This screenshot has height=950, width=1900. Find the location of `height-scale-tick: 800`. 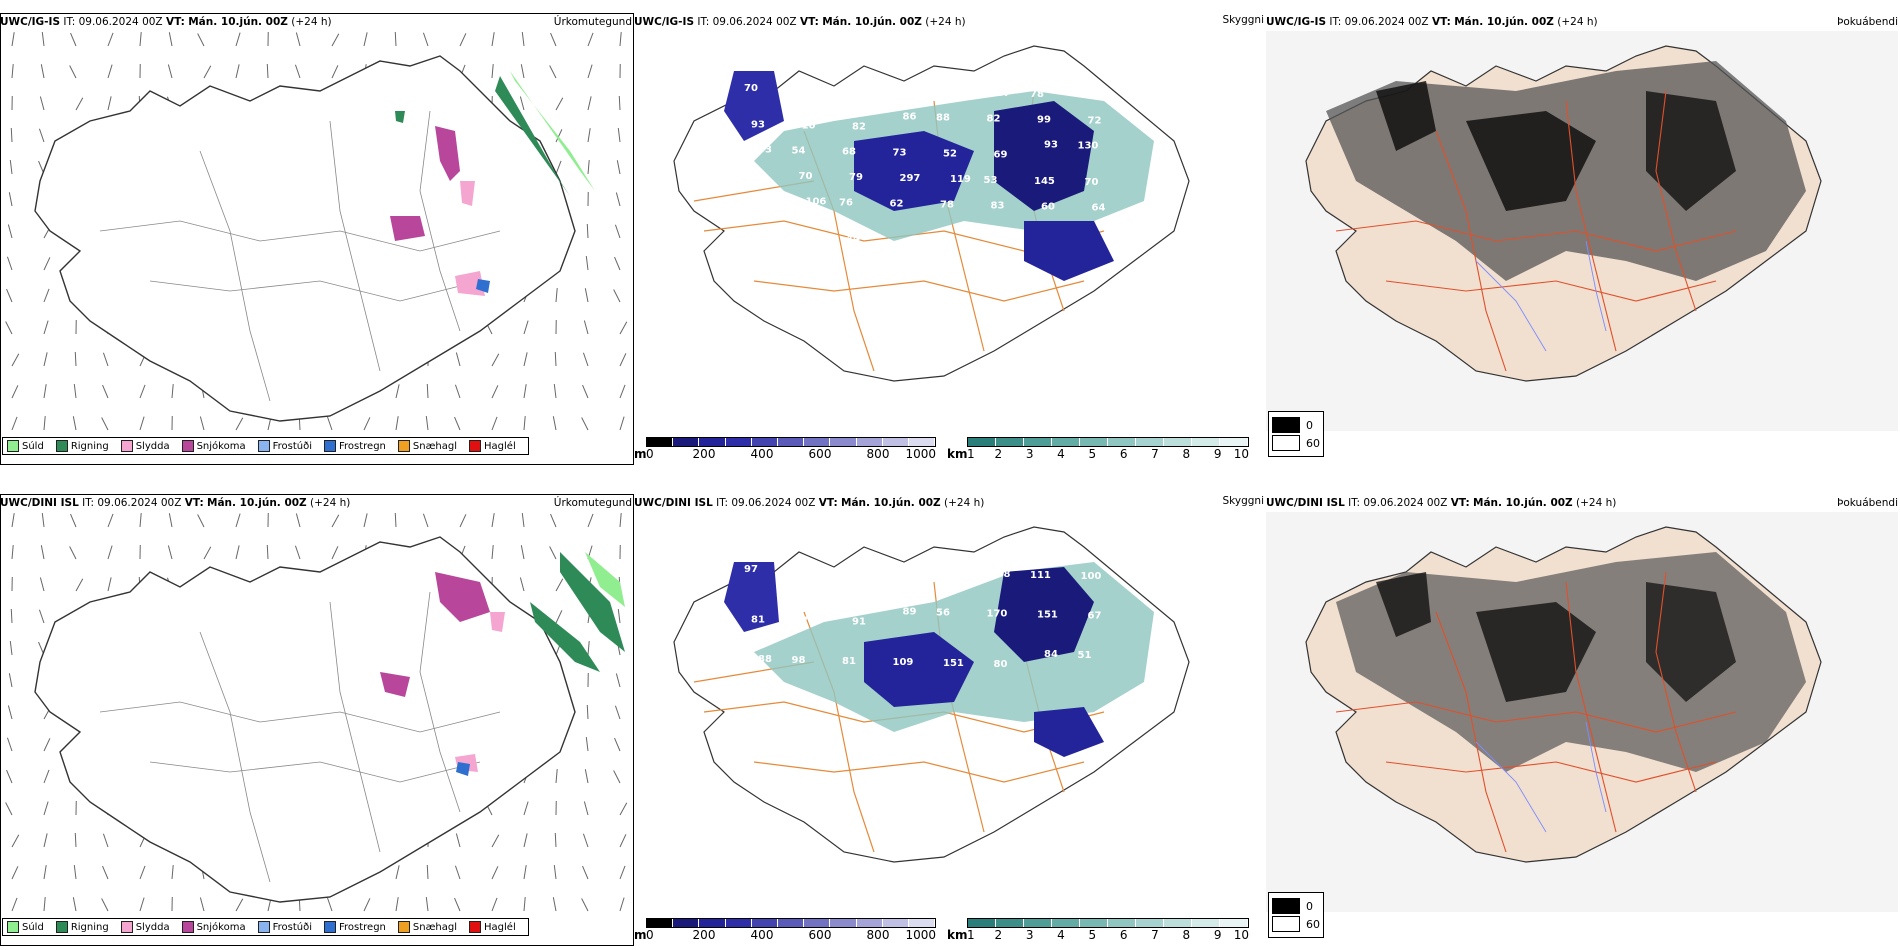

height-scale-tick: 800 is located at coordinates (878, 935).